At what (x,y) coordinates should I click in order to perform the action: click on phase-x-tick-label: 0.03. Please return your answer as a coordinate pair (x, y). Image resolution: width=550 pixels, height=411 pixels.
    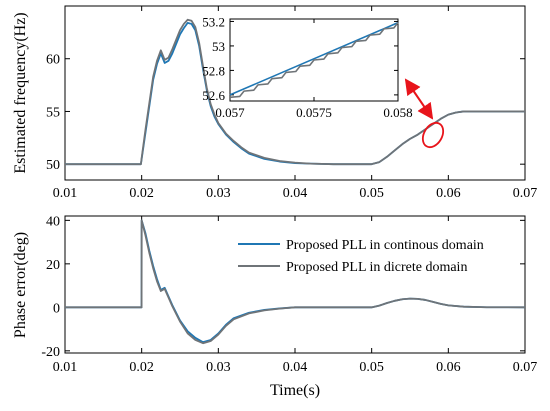
    Looking at the image, I should click on (218, 367).